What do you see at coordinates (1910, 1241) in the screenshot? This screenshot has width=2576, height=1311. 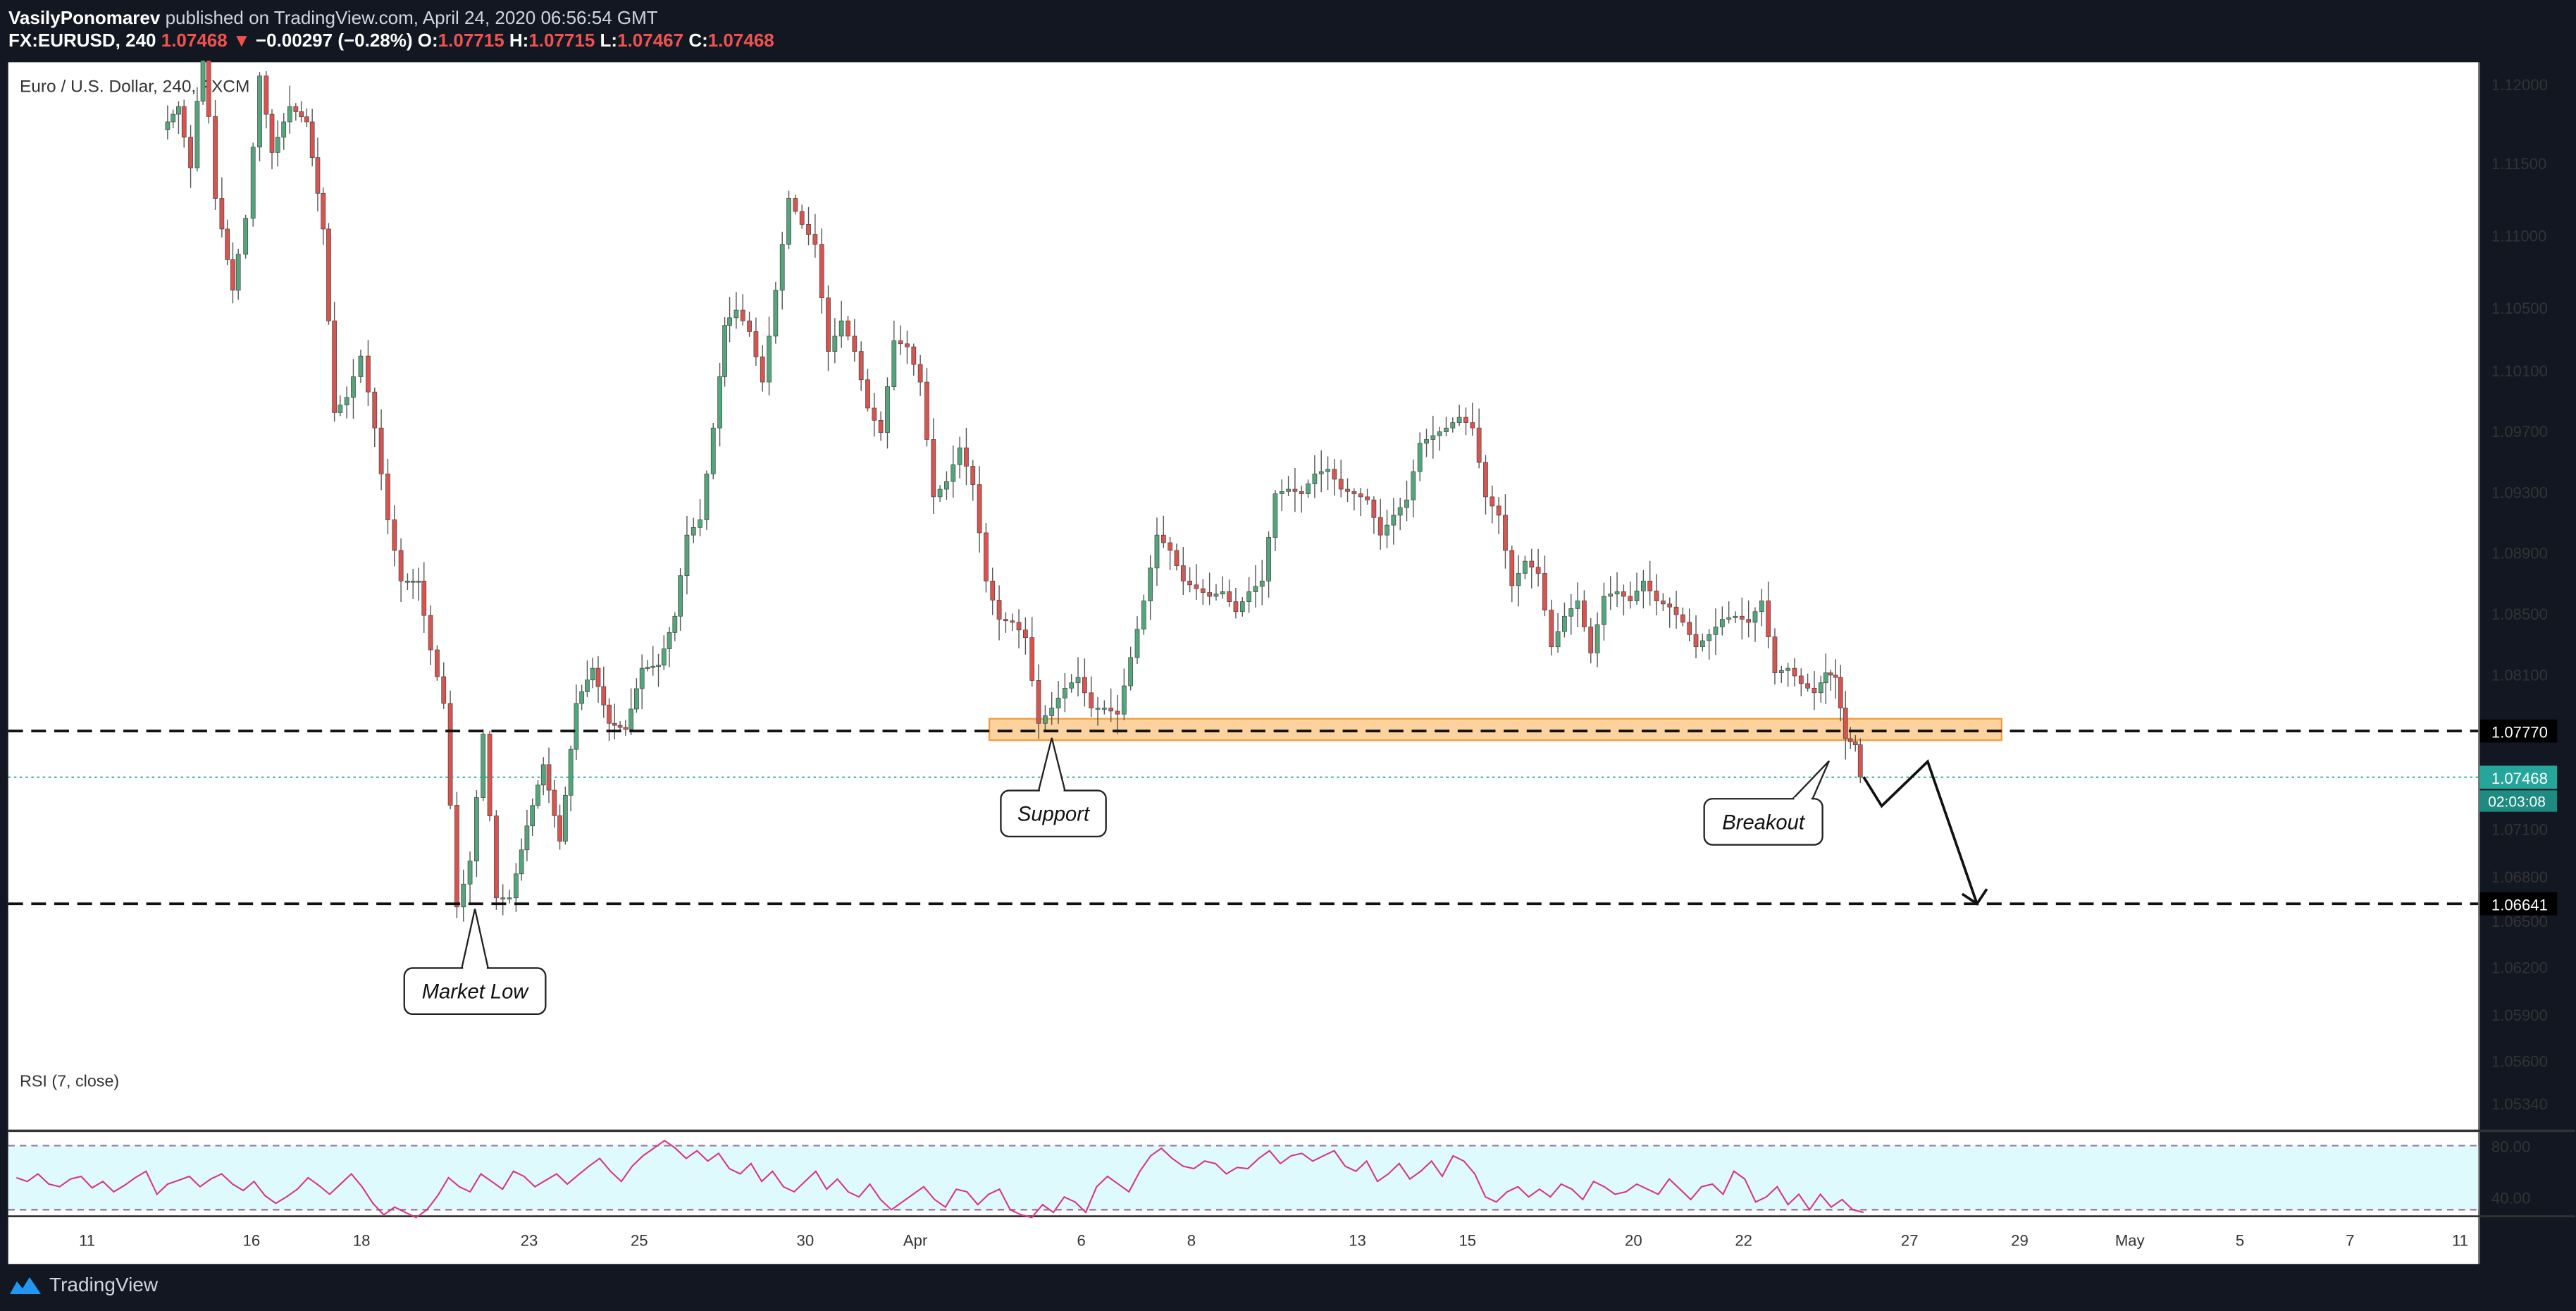 I see `time-tick-label: 27` at bounding box center [1910, 1241].